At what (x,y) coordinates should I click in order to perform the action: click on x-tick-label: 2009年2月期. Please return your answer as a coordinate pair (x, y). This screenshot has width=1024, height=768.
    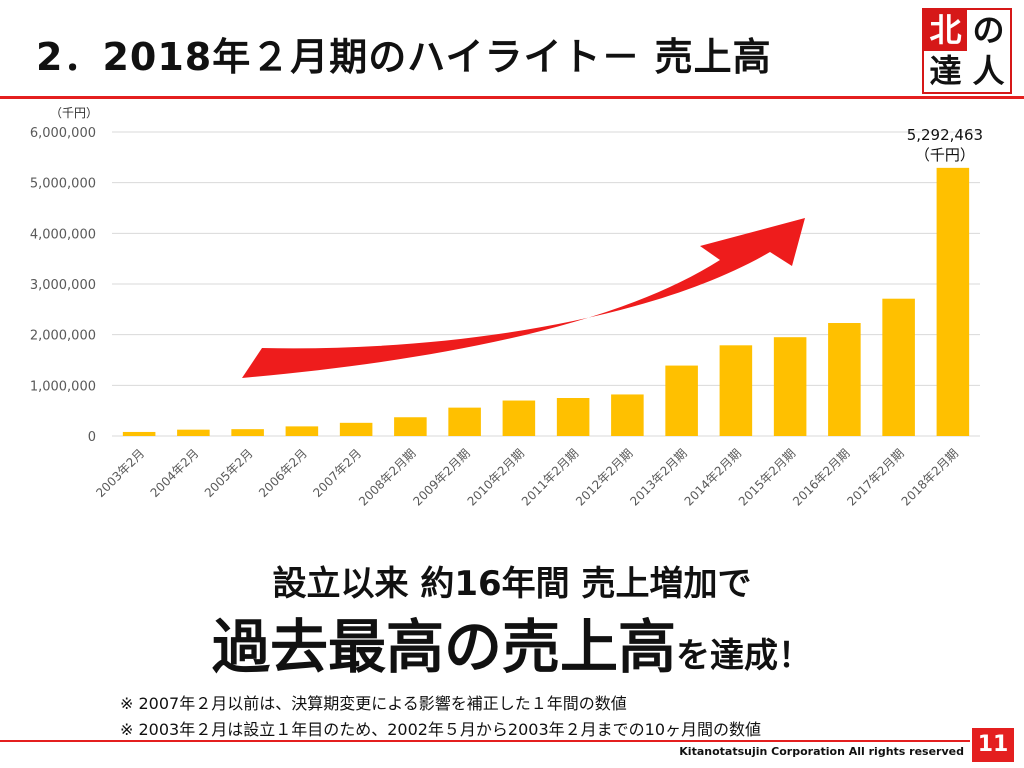
    Looking at the image, I should click on (441, 477).